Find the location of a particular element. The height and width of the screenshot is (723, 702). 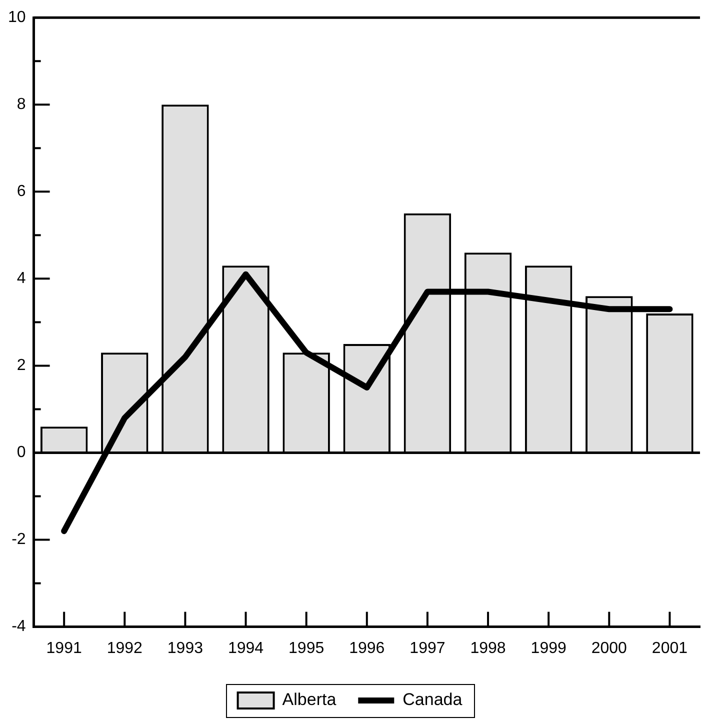

x-tick-label: 1991 is located at coordinates (64, 648).